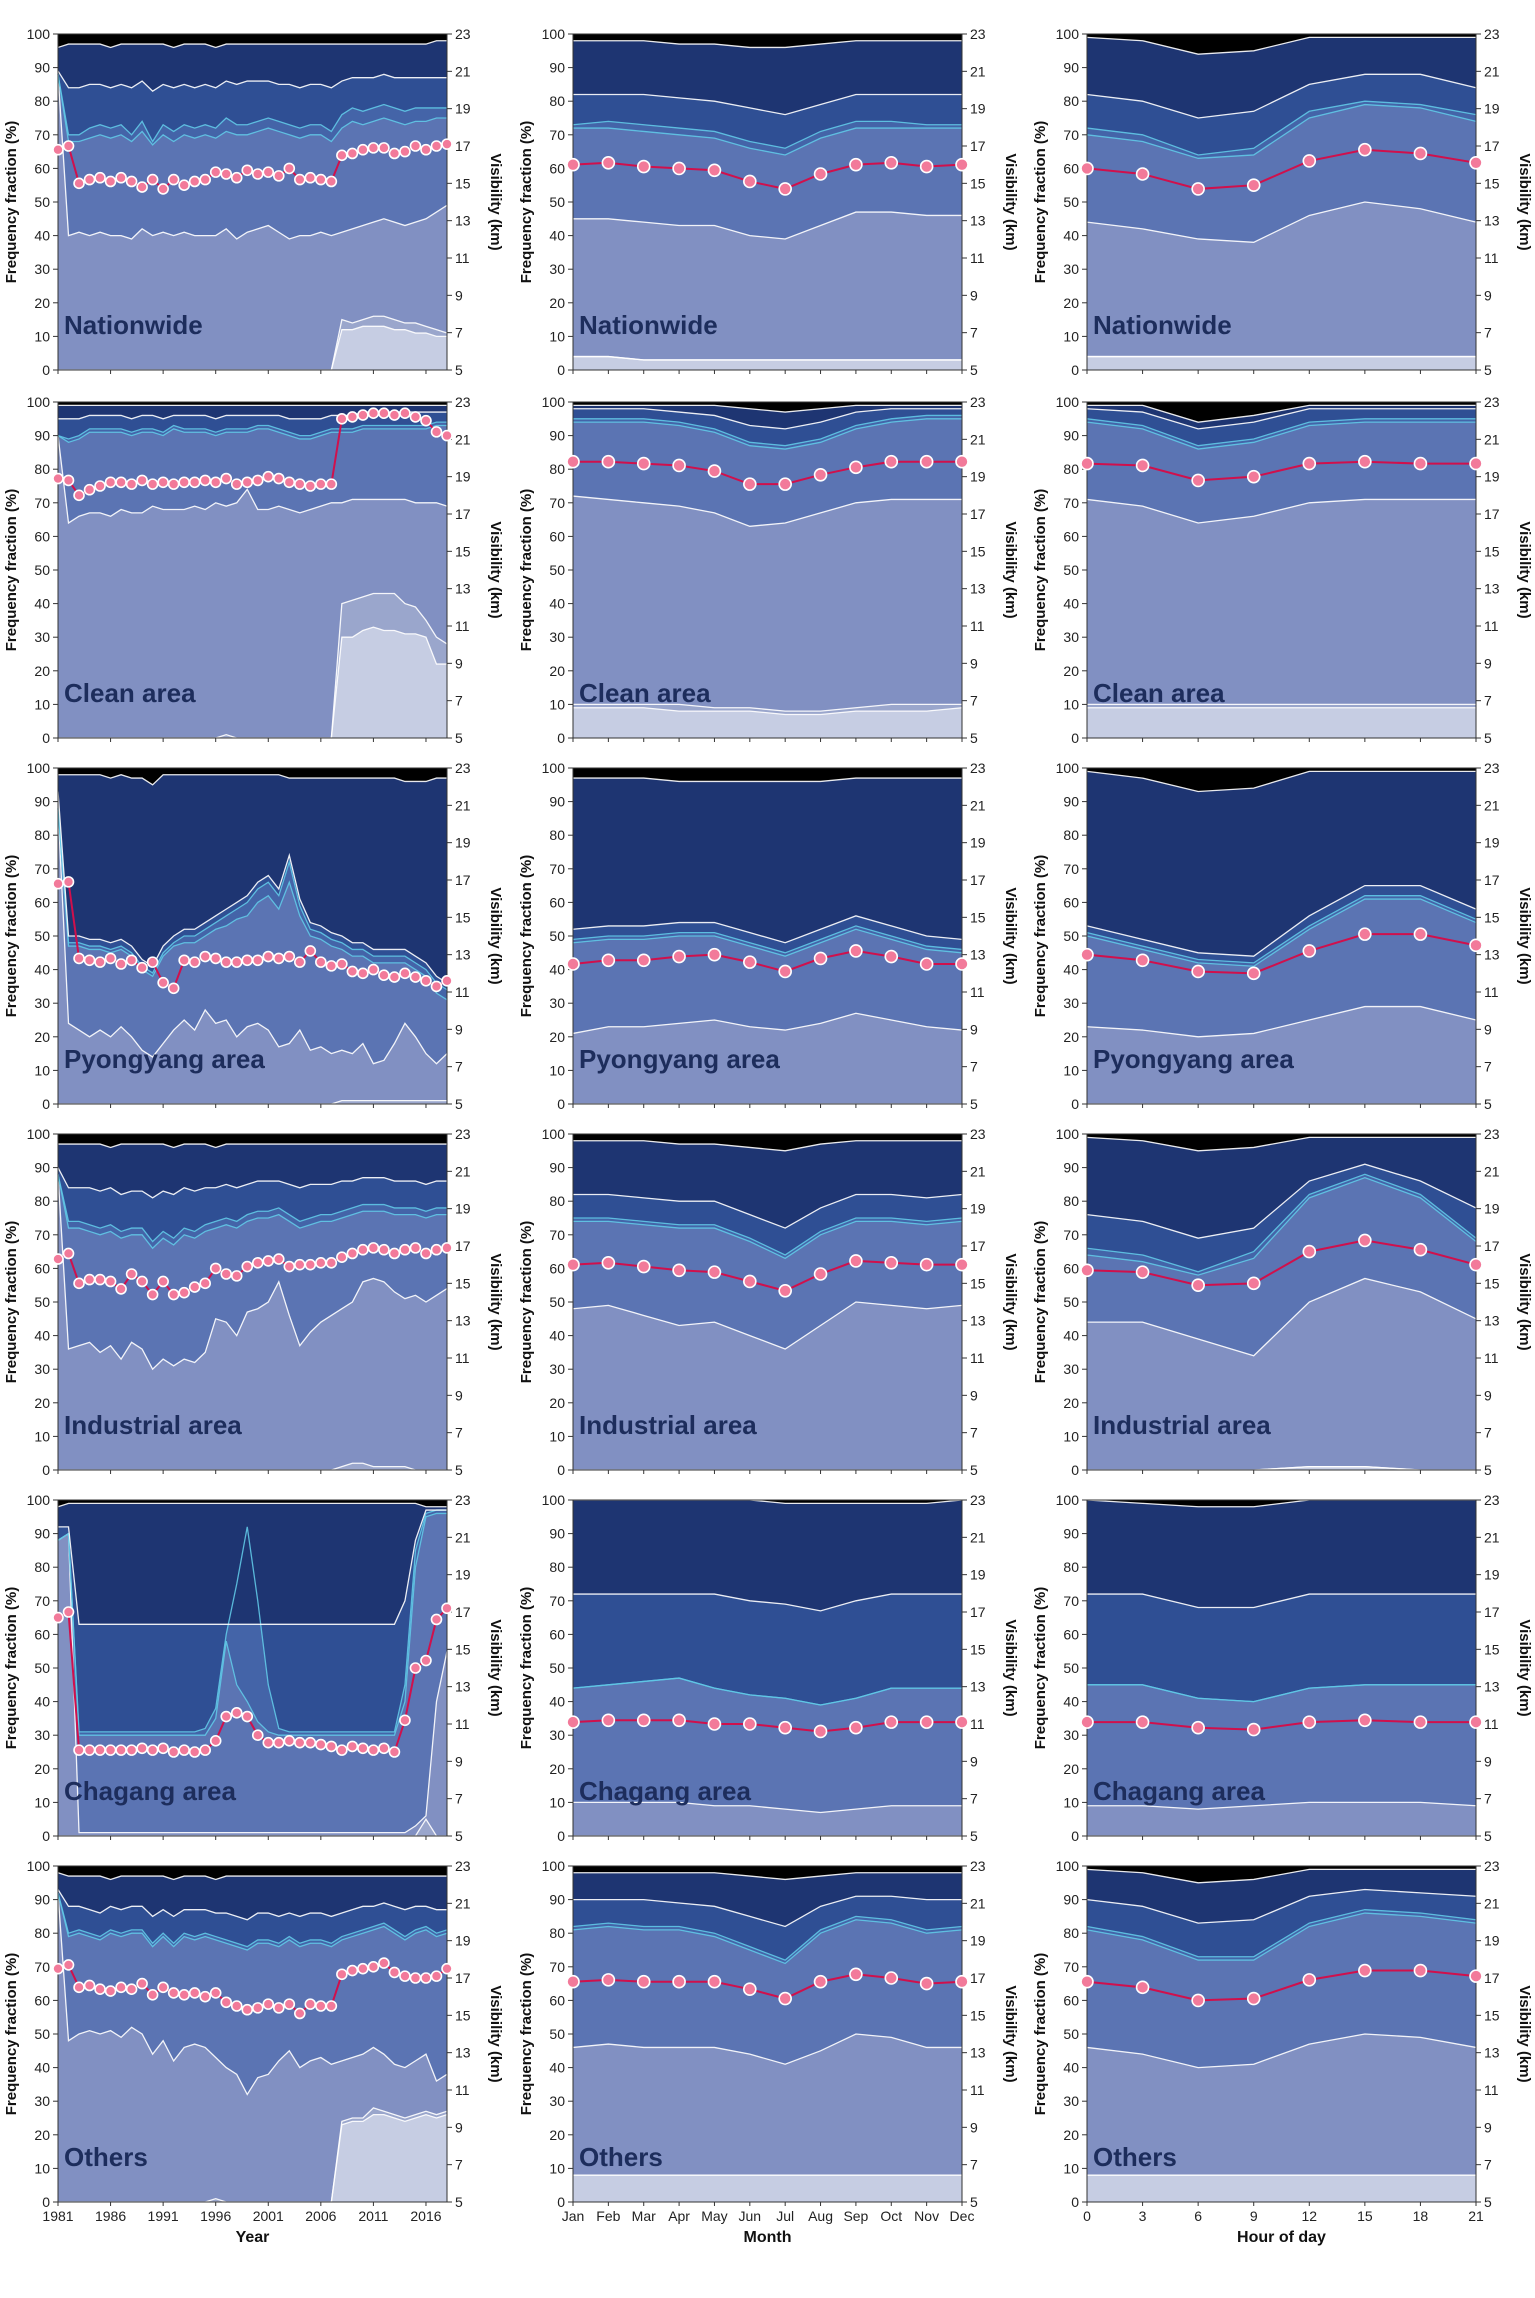 The width and height of the screenshot is (1535, 2298). Describe the element at coordinates (459, 295) in the screenshot. I see `y-right-tick-label: 9` at that location.